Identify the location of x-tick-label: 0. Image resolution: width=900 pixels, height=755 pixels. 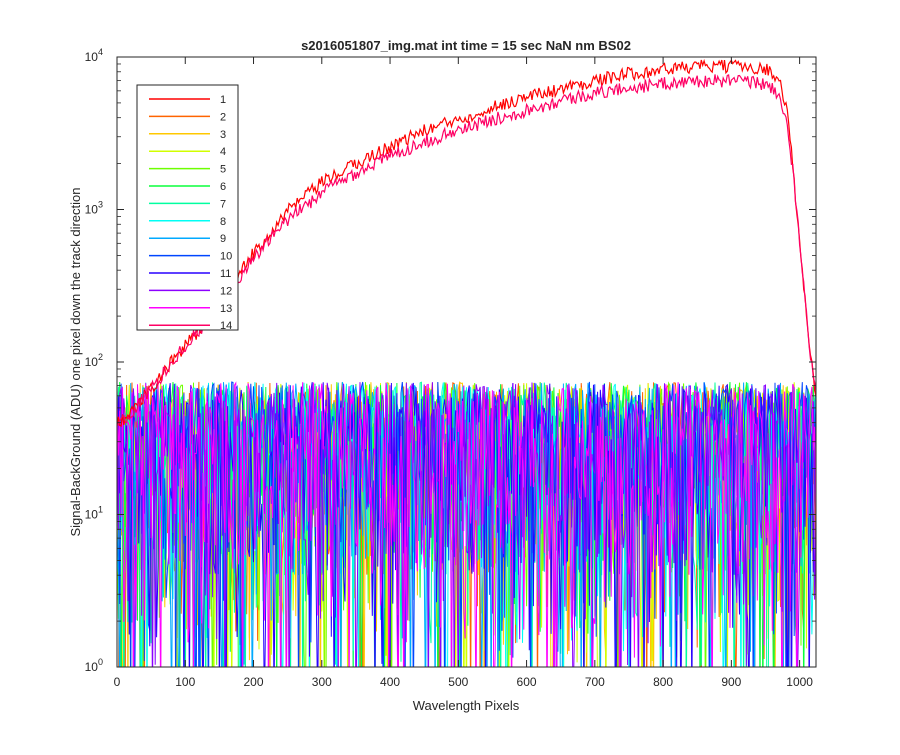
(117, 682).